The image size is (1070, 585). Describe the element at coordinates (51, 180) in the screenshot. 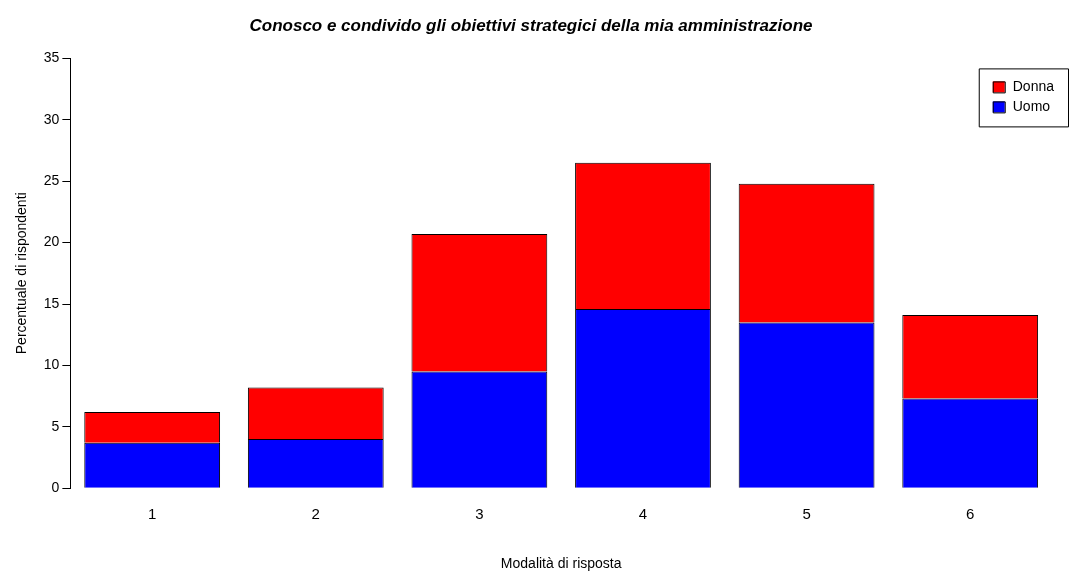

I see `y-tick-label: 25` at that location.